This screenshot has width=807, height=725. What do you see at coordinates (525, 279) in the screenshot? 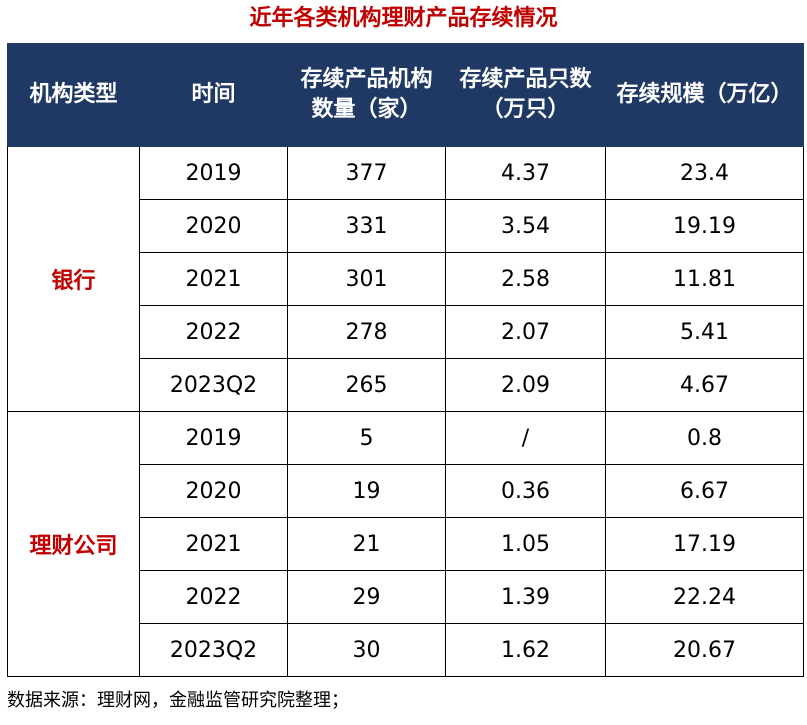
I see `cell-products: 2.58` at bounding box center [525, 279].